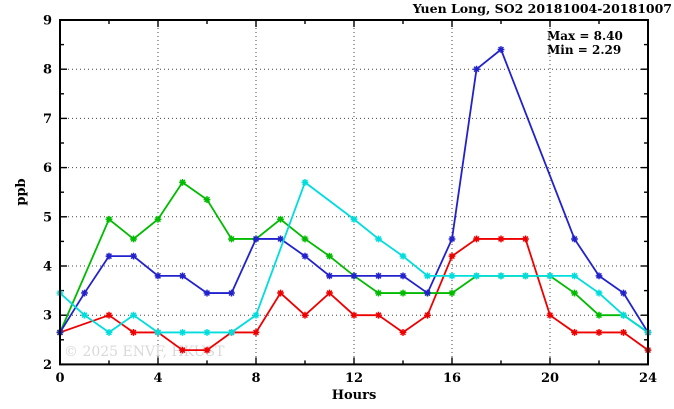 The width and height of the screenshot is (674, 409). What do you see at coordinates (47, 217) in the screenshot?
I see `y-tick-label: 5` at bounding box center [47, 217].